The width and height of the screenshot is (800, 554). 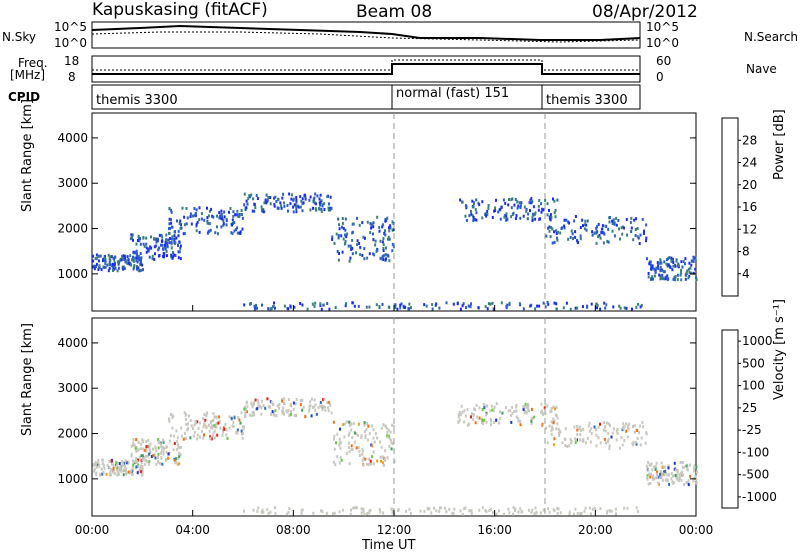 I want to click on freq-tick-top: 18, so click(x=72, y=61).